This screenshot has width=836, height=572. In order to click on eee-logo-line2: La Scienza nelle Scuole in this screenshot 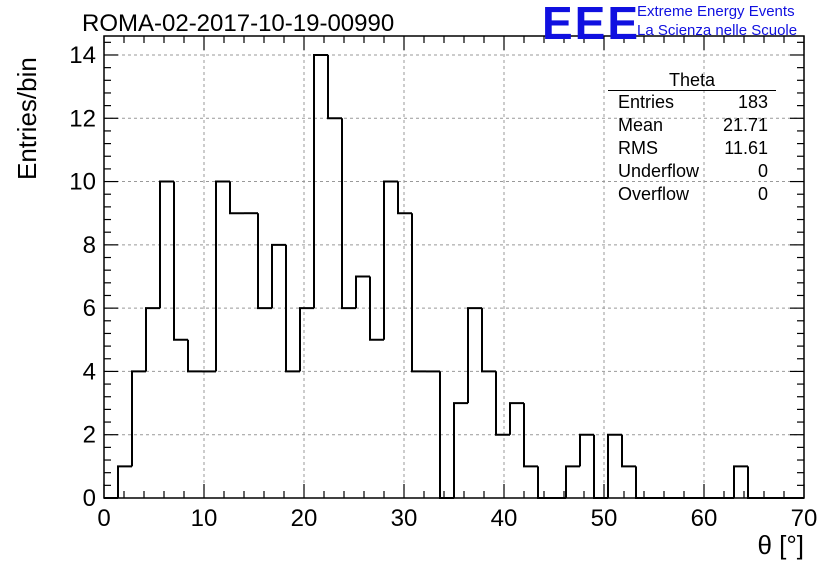, I will do `click(717, 30)`.